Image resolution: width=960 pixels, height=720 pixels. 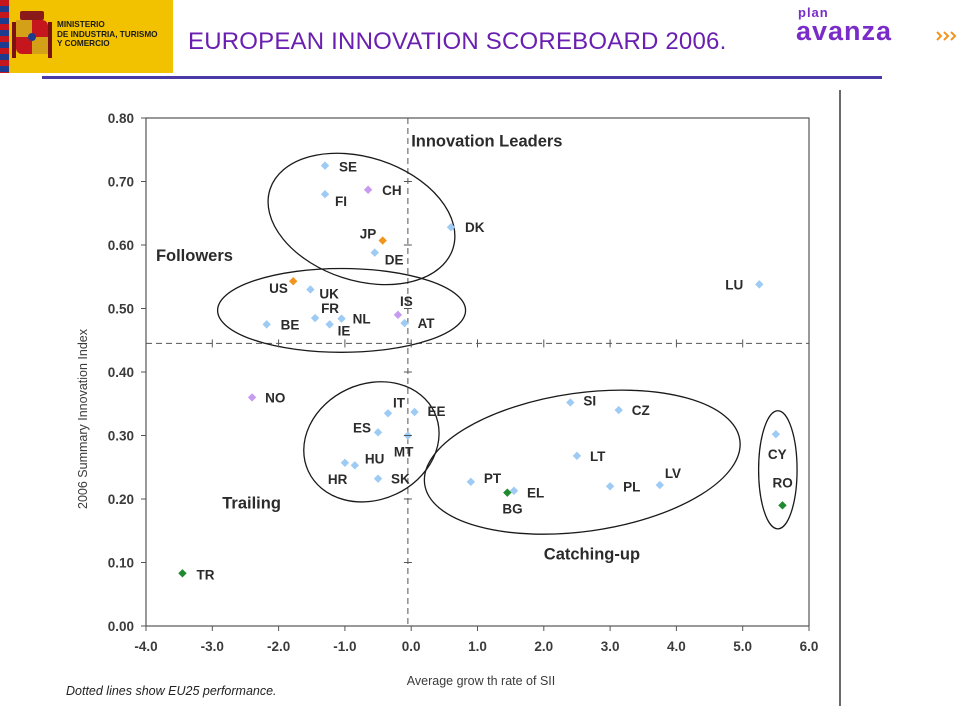 What do you see at coordinates (734, 284) in the screenshot?
I see `point-label-lu: LU` at bounding box center [734, 284].